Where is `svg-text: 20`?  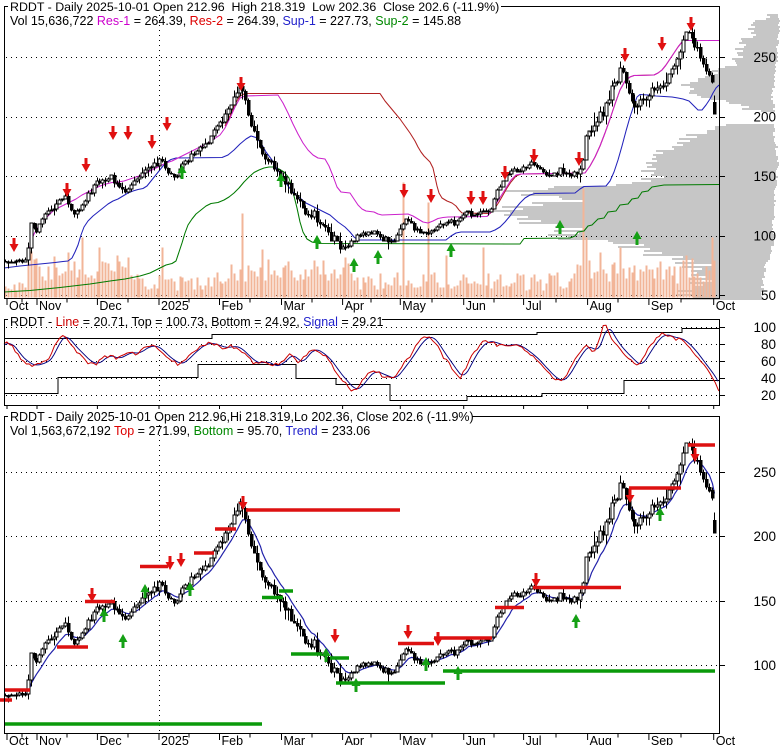
svg-text: 20 is located at coordinates (768, 395).